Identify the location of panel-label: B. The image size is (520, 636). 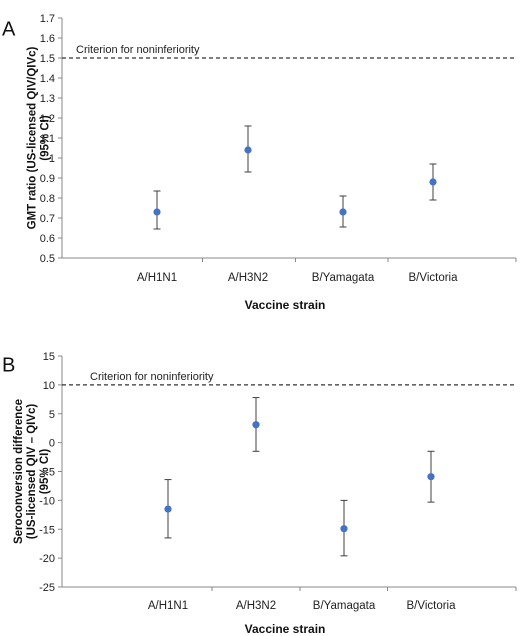
(8, 366).